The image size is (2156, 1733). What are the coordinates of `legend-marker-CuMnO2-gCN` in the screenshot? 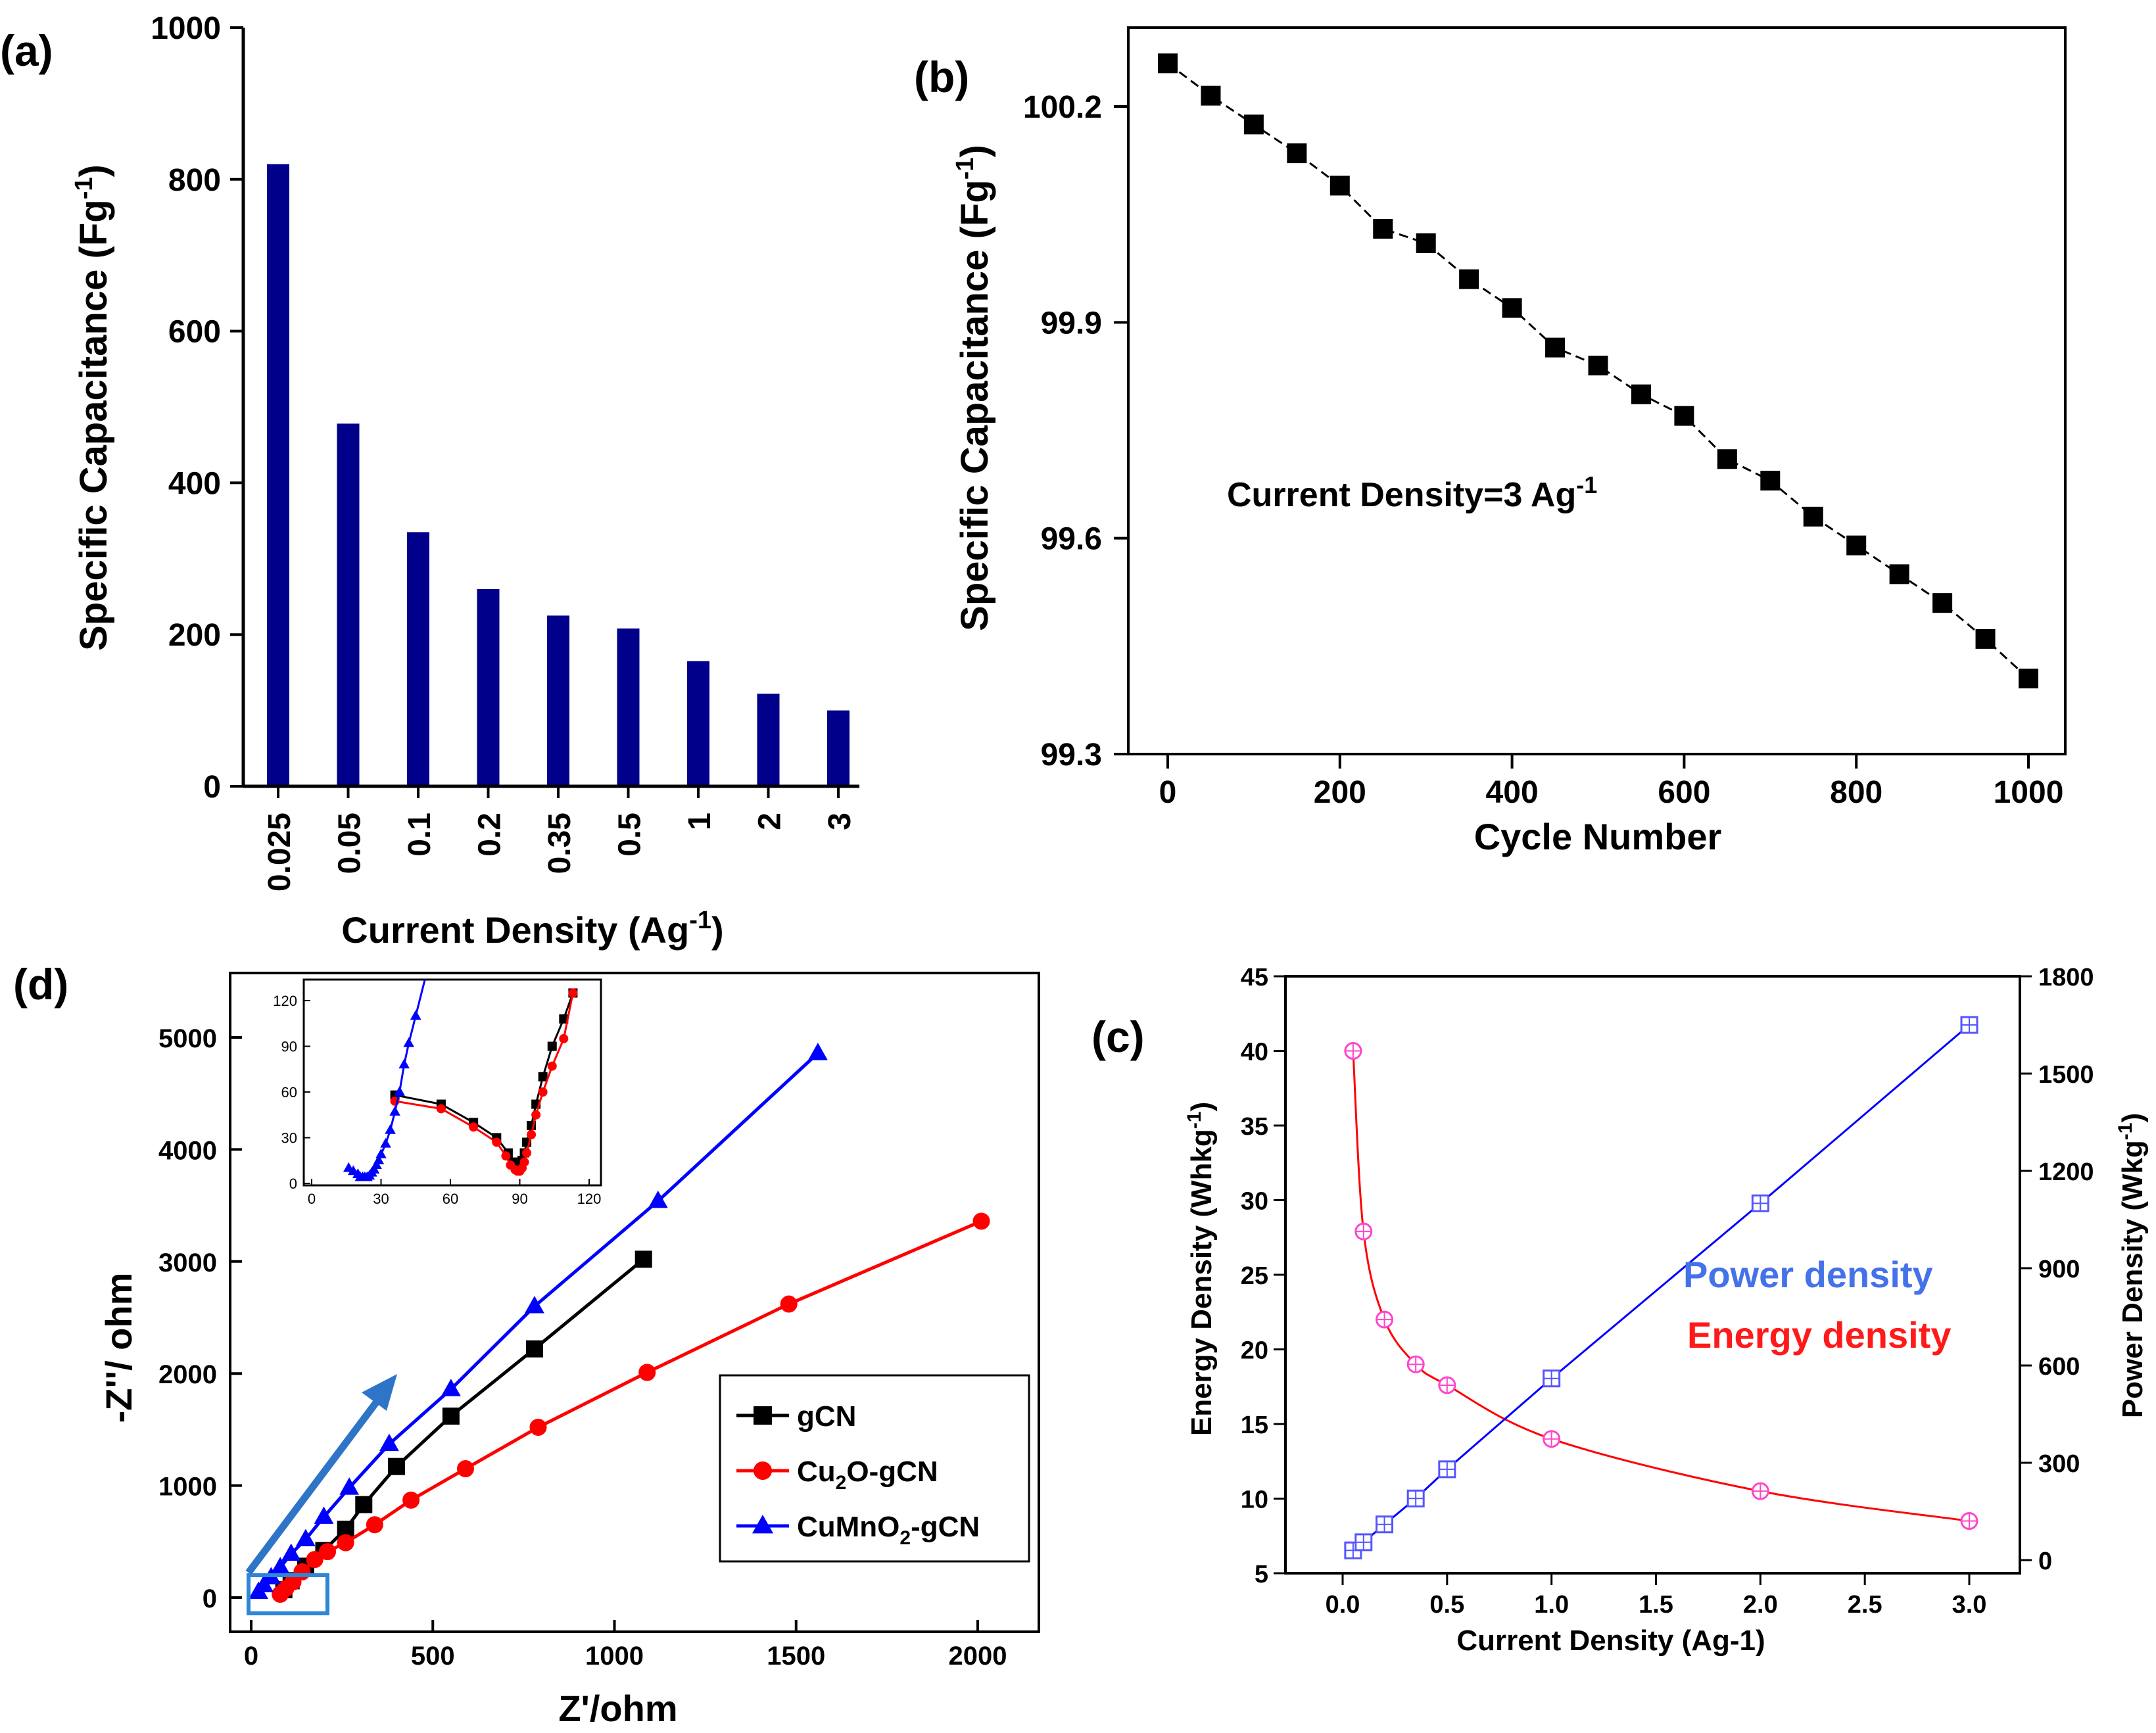 It's located at (763, 1524).